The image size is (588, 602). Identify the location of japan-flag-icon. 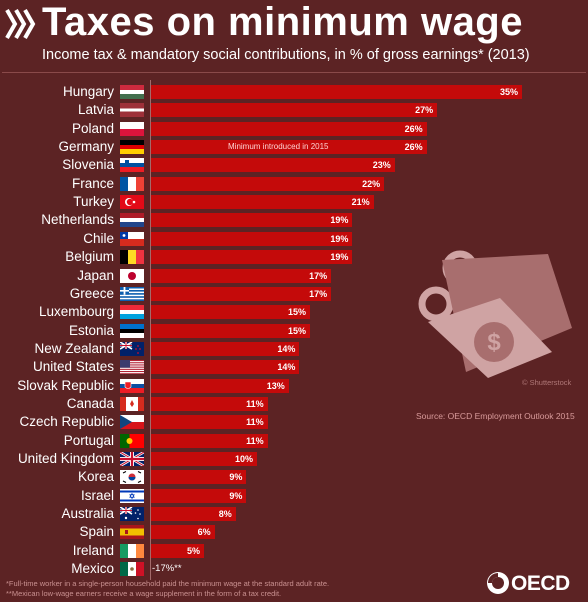
(132, 275).